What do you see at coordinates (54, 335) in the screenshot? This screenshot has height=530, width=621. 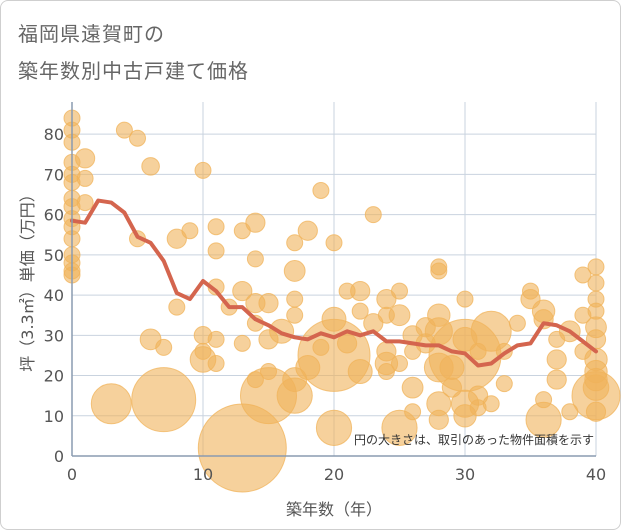 I see `y-tick-label: 30` at bounding box center [54, 335].